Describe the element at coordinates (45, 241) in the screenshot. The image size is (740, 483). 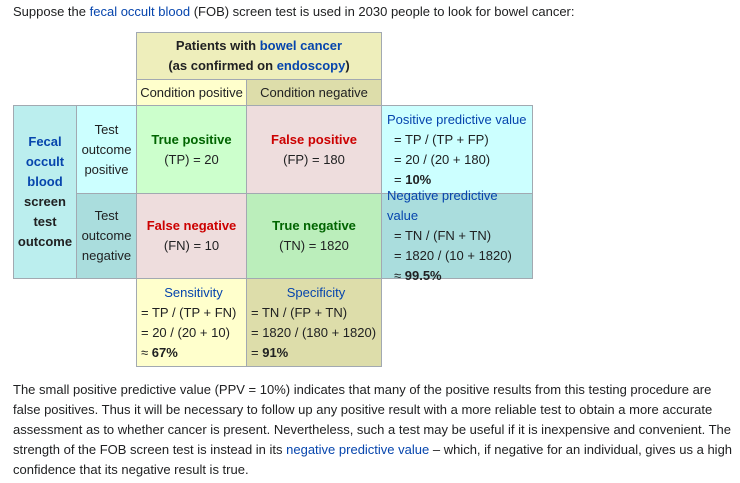
I see `outcome-word: outcome` at that location.